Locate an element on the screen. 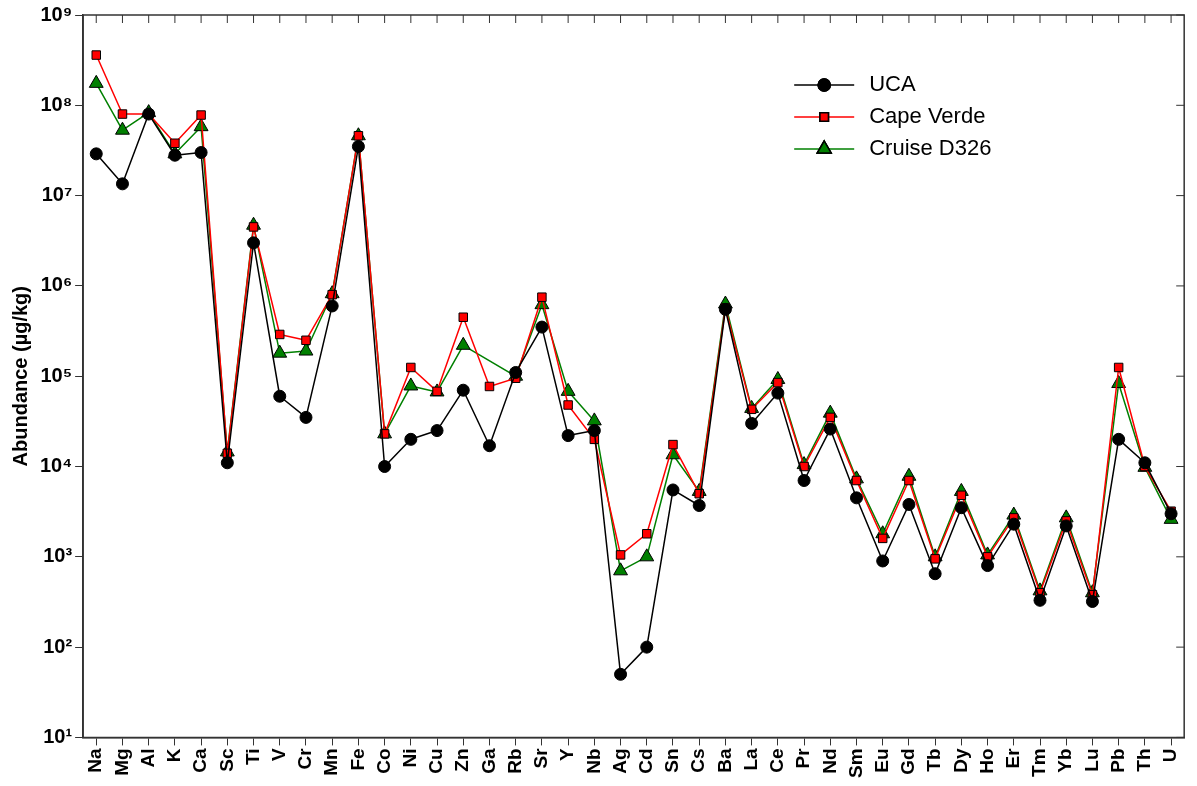 The width and height of the screenshot is (1197, 786). x-tick-label: Gd is located at coordinates (908, 761).